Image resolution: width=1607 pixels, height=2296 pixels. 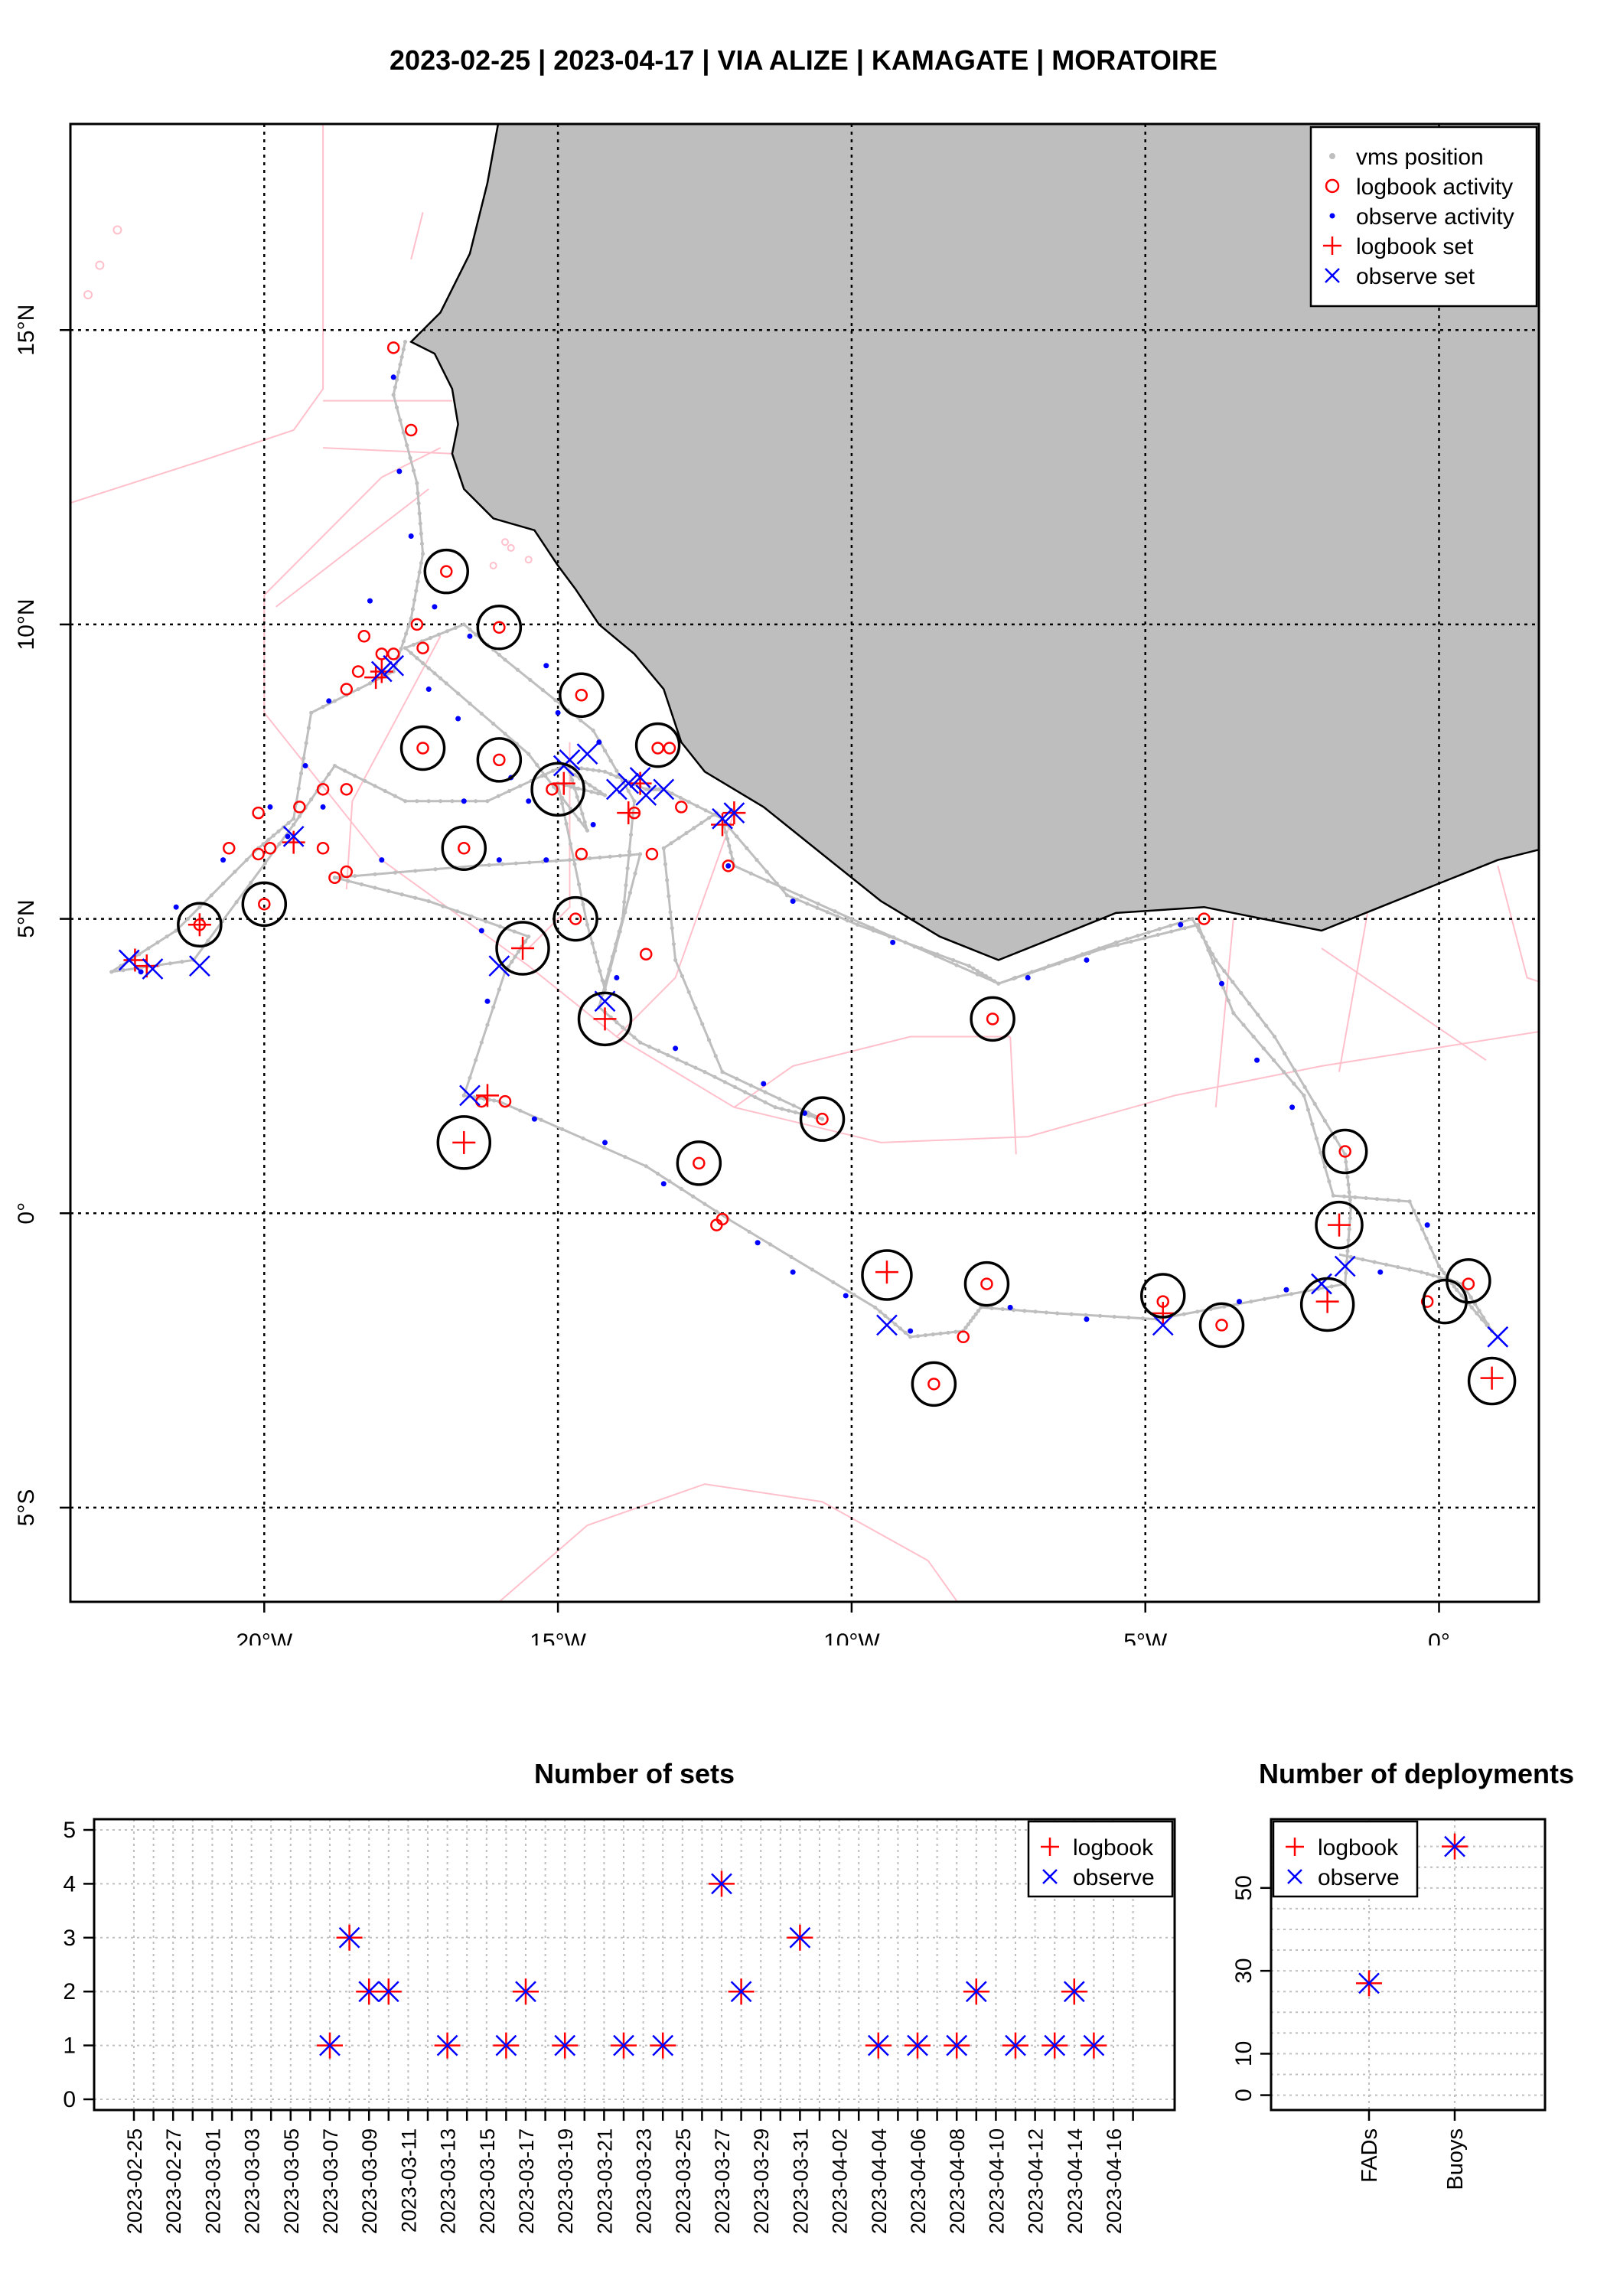 I want to click on sets-x-tick-label: 2023-04-04, so click(x=879, y=2181).